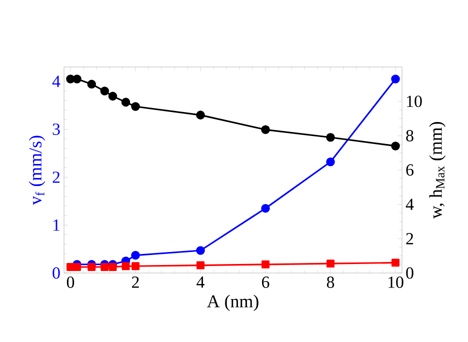  Describe the element at coordinates (70, 282) in the screenshot. I see `x-tick-label: 0` at that location.